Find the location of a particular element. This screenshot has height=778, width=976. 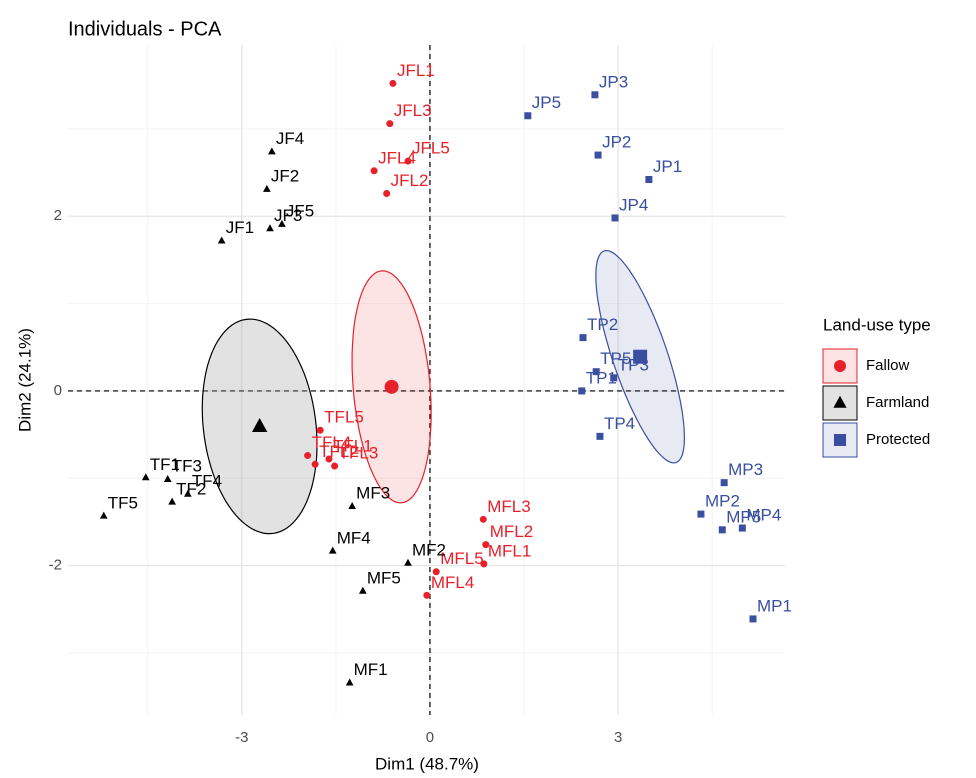

point-label: TFL1 is located at coordinates (353, 446).